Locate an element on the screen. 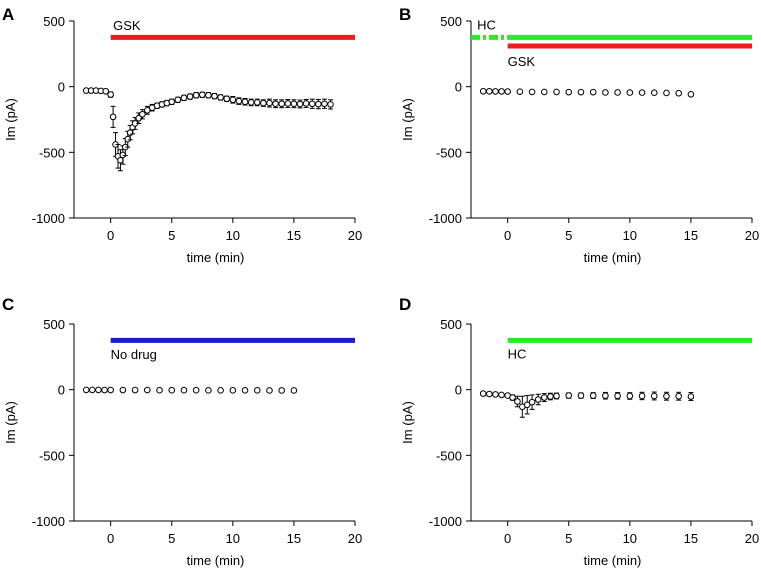 This screenshot has height=574, width=761. panel-letter: A is located at coordinates (8, 14).